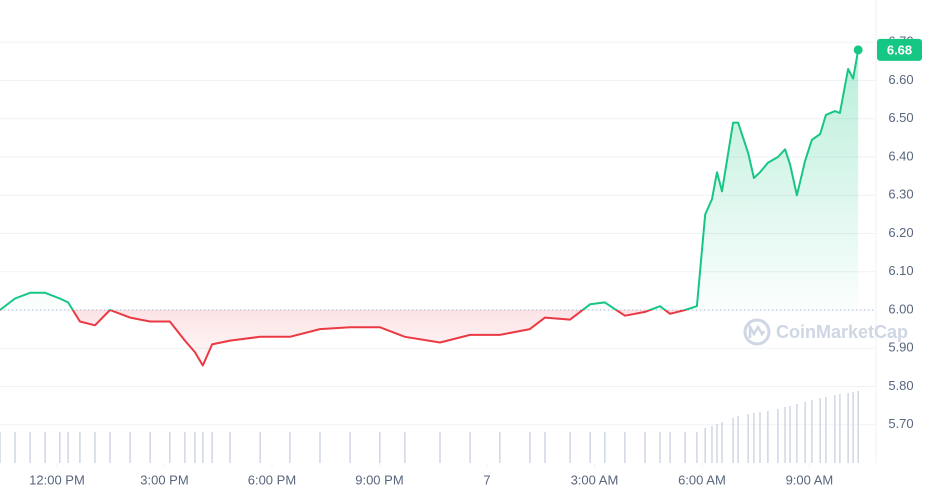 The height and width of the screenshot is (495, 928). What do you see at coordinates (702, 479) in the screenshot?
I see `x-tick-label: 6:00 AM` at bounding box center [702, 479].